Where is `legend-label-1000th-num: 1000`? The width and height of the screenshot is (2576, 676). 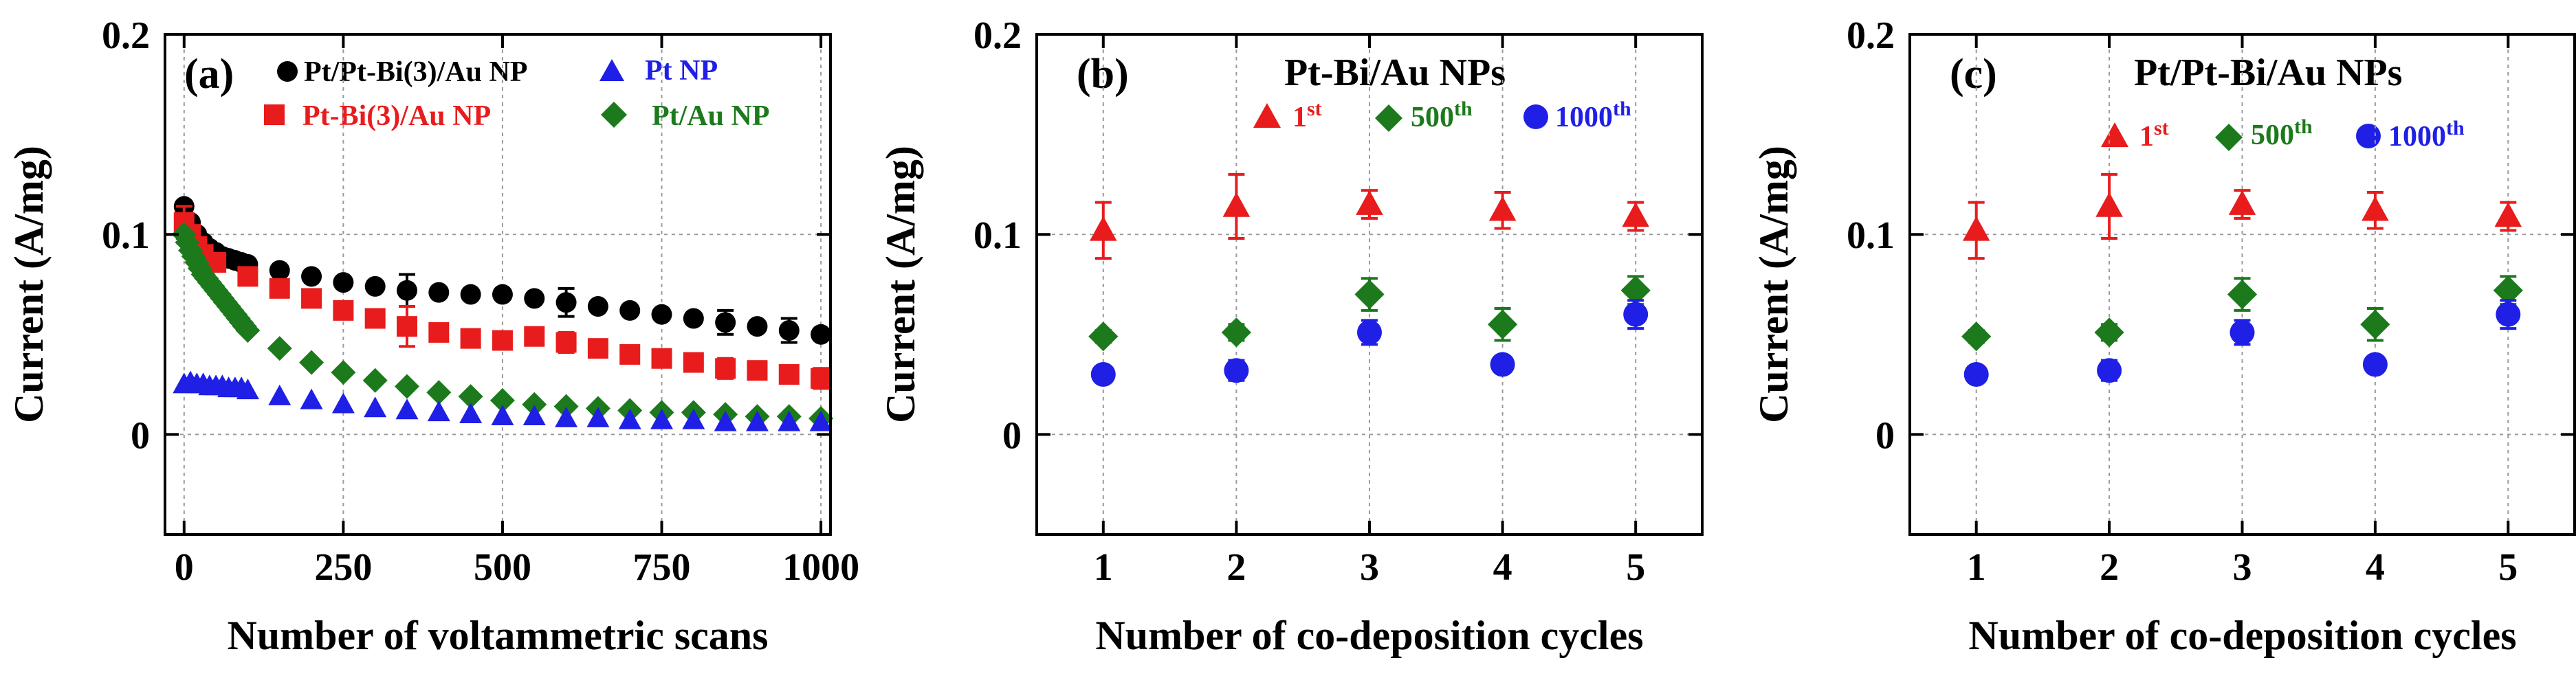 legend-label-1000th-num: 1000 is located at coordinates (2417, 137).